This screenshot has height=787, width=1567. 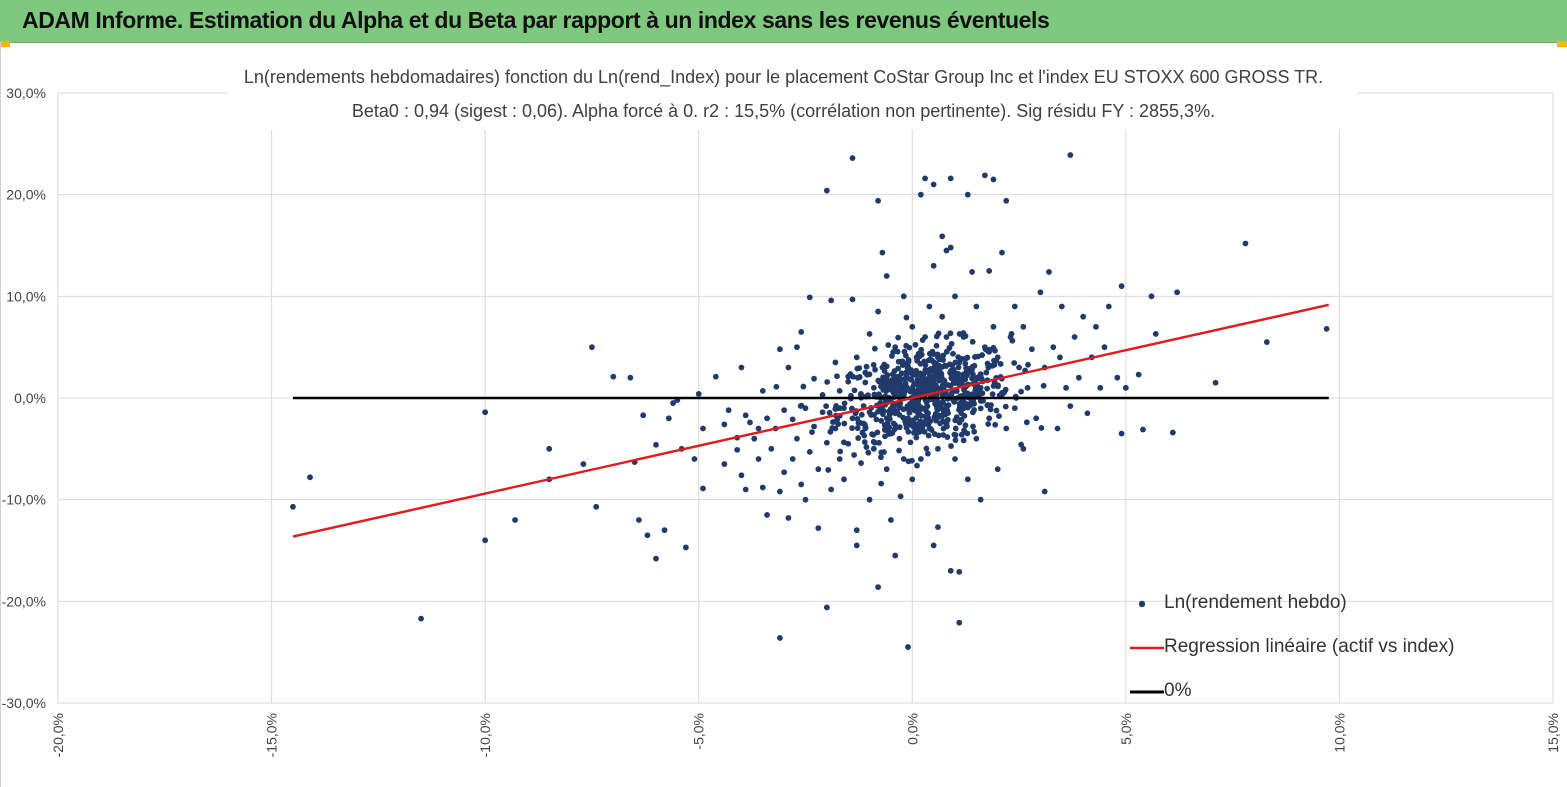 I want to click on x-tick-label: 15,0%, so click(x=1553, y=733).